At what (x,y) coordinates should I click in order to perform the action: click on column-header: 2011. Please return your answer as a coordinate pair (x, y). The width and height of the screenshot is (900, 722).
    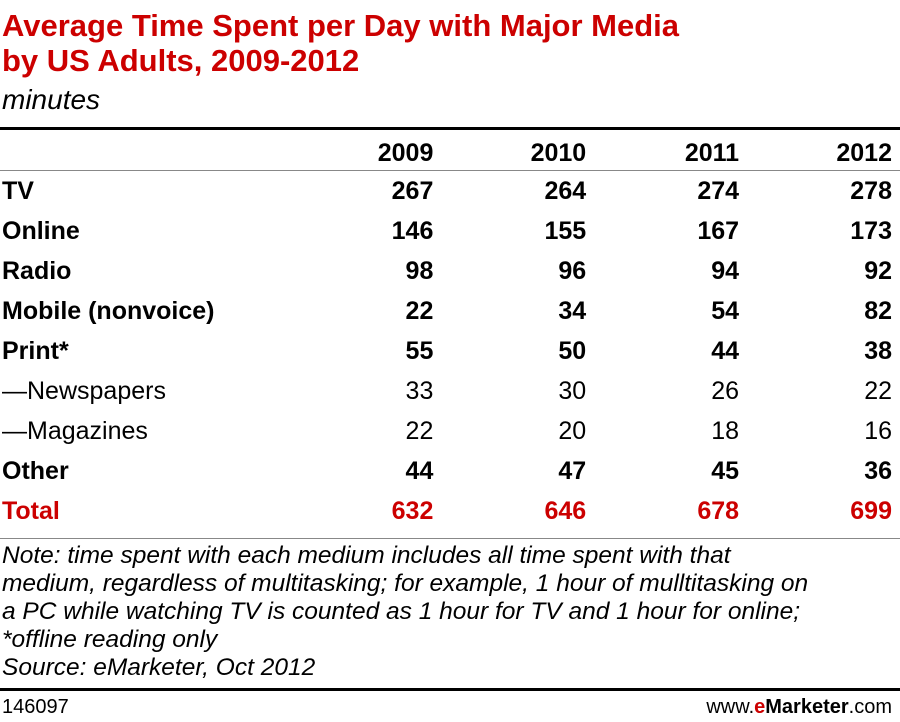
    Looking at the image, I should click on (712, 153).